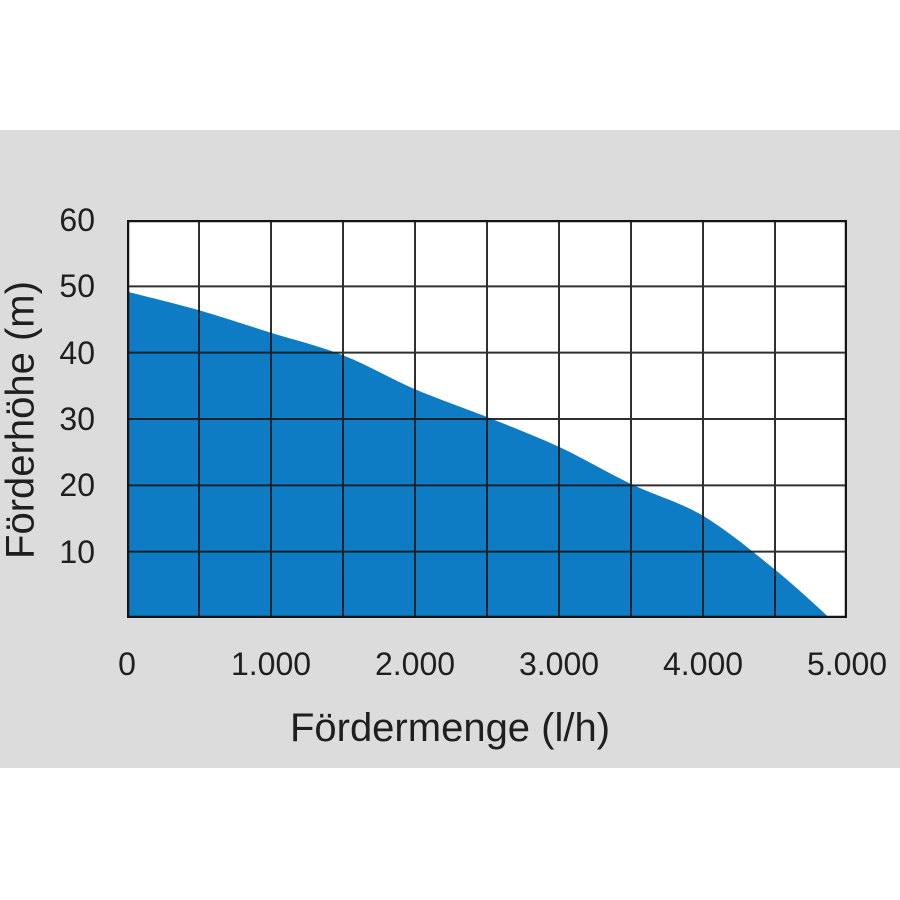 This screenshot has height=900, width=900. What do you see at coordinates (450, 728) in the screenshot?
I see `x-axis-title: Fördermenge (l/h)` at bounding box center [450, 728].